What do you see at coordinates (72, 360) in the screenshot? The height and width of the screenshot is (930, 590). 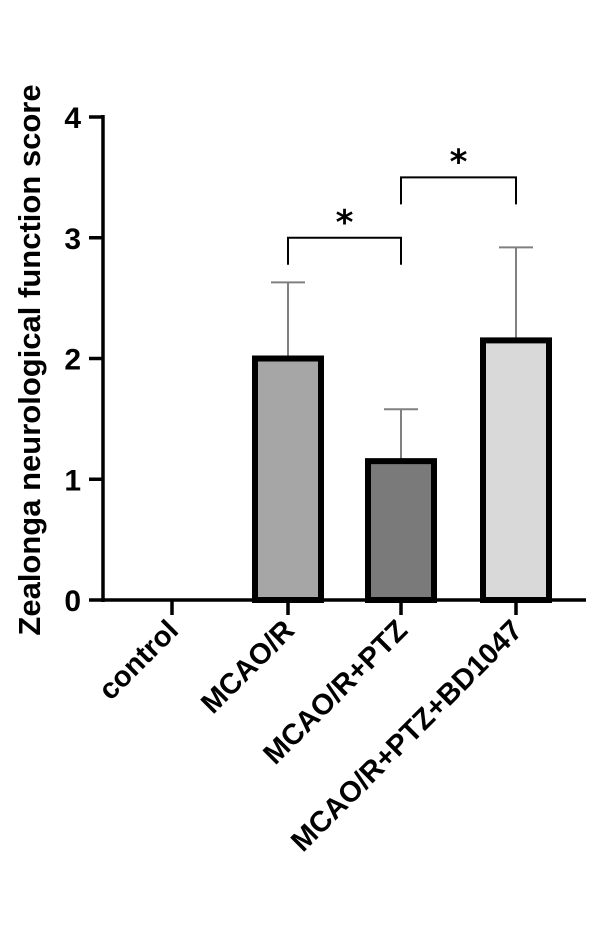 I see `y-tick-label: 2` at bounding box center [72, 360].